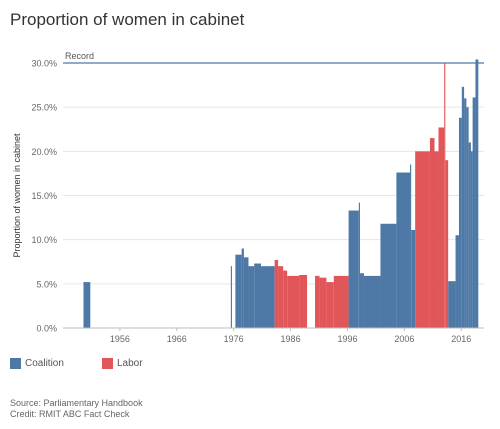 This screenshot has height=429, width=500. What do you see at coordinates (46, 284) in the screenshot?
I see `y-tick-label: 5.0%` at bounding box center [46, 284].